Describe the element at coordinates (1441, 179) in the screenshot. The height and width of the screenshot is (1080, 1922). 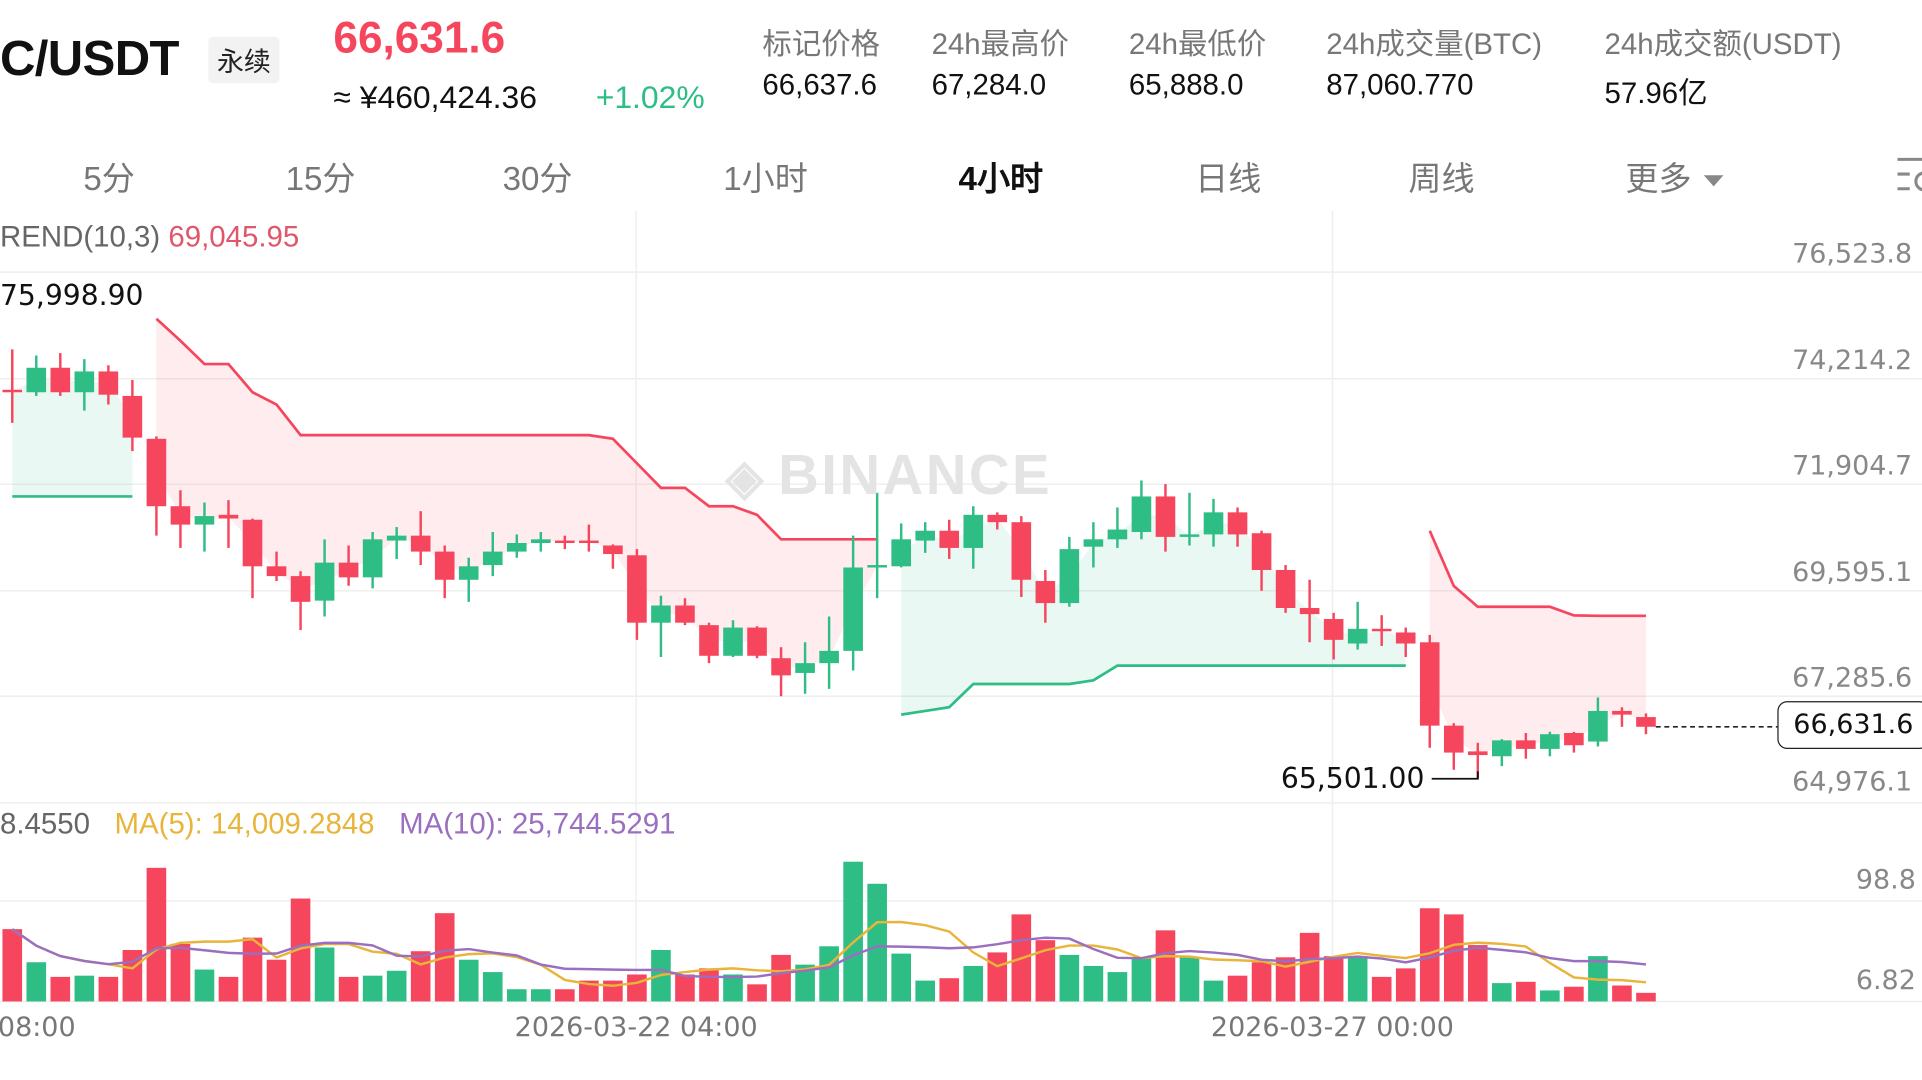
I see `tab-1w: 周线` at that location.